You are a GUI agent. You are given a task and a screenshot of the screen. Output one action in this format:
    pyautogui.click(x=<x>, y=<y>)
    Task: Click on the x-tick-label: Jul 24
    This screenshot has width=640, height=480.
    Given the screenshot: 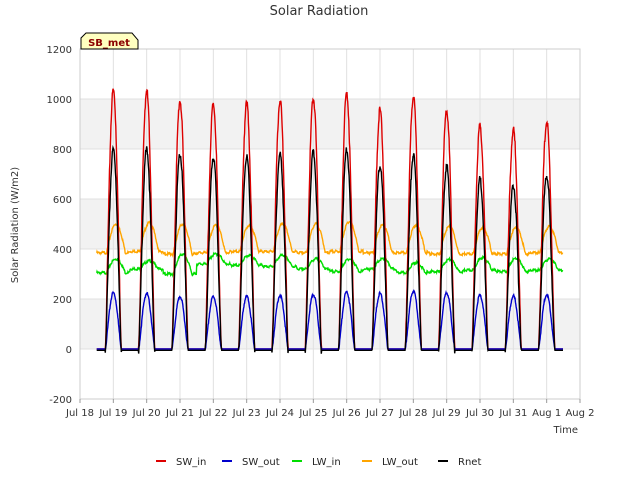 What is the action you would take?
    pyautogui.click(x=279, y=413)
    